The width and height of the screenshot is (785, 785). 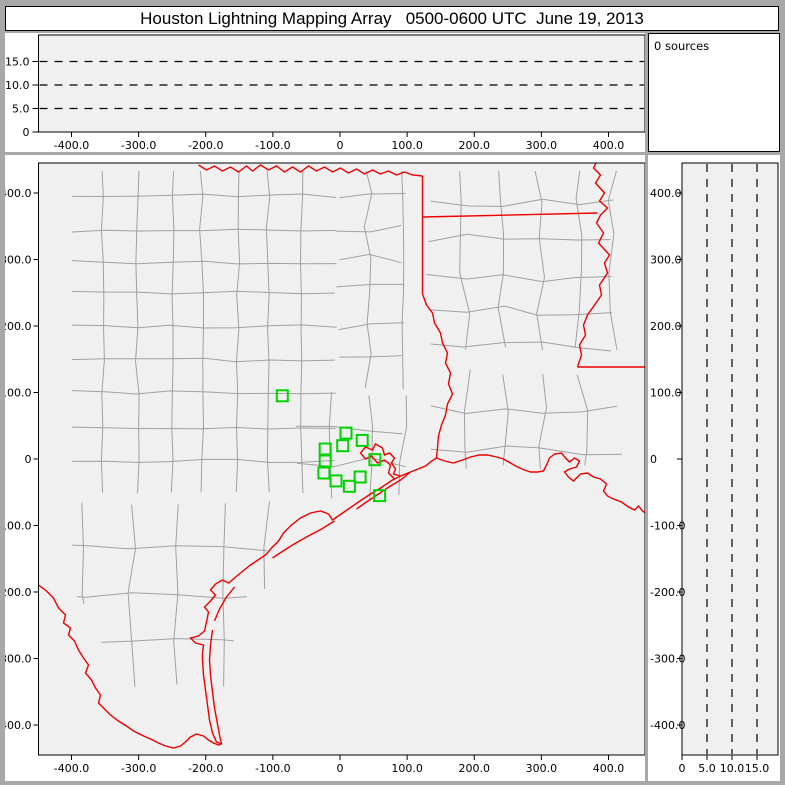 I want to click on lma-stations, so click(x=331, y=446).